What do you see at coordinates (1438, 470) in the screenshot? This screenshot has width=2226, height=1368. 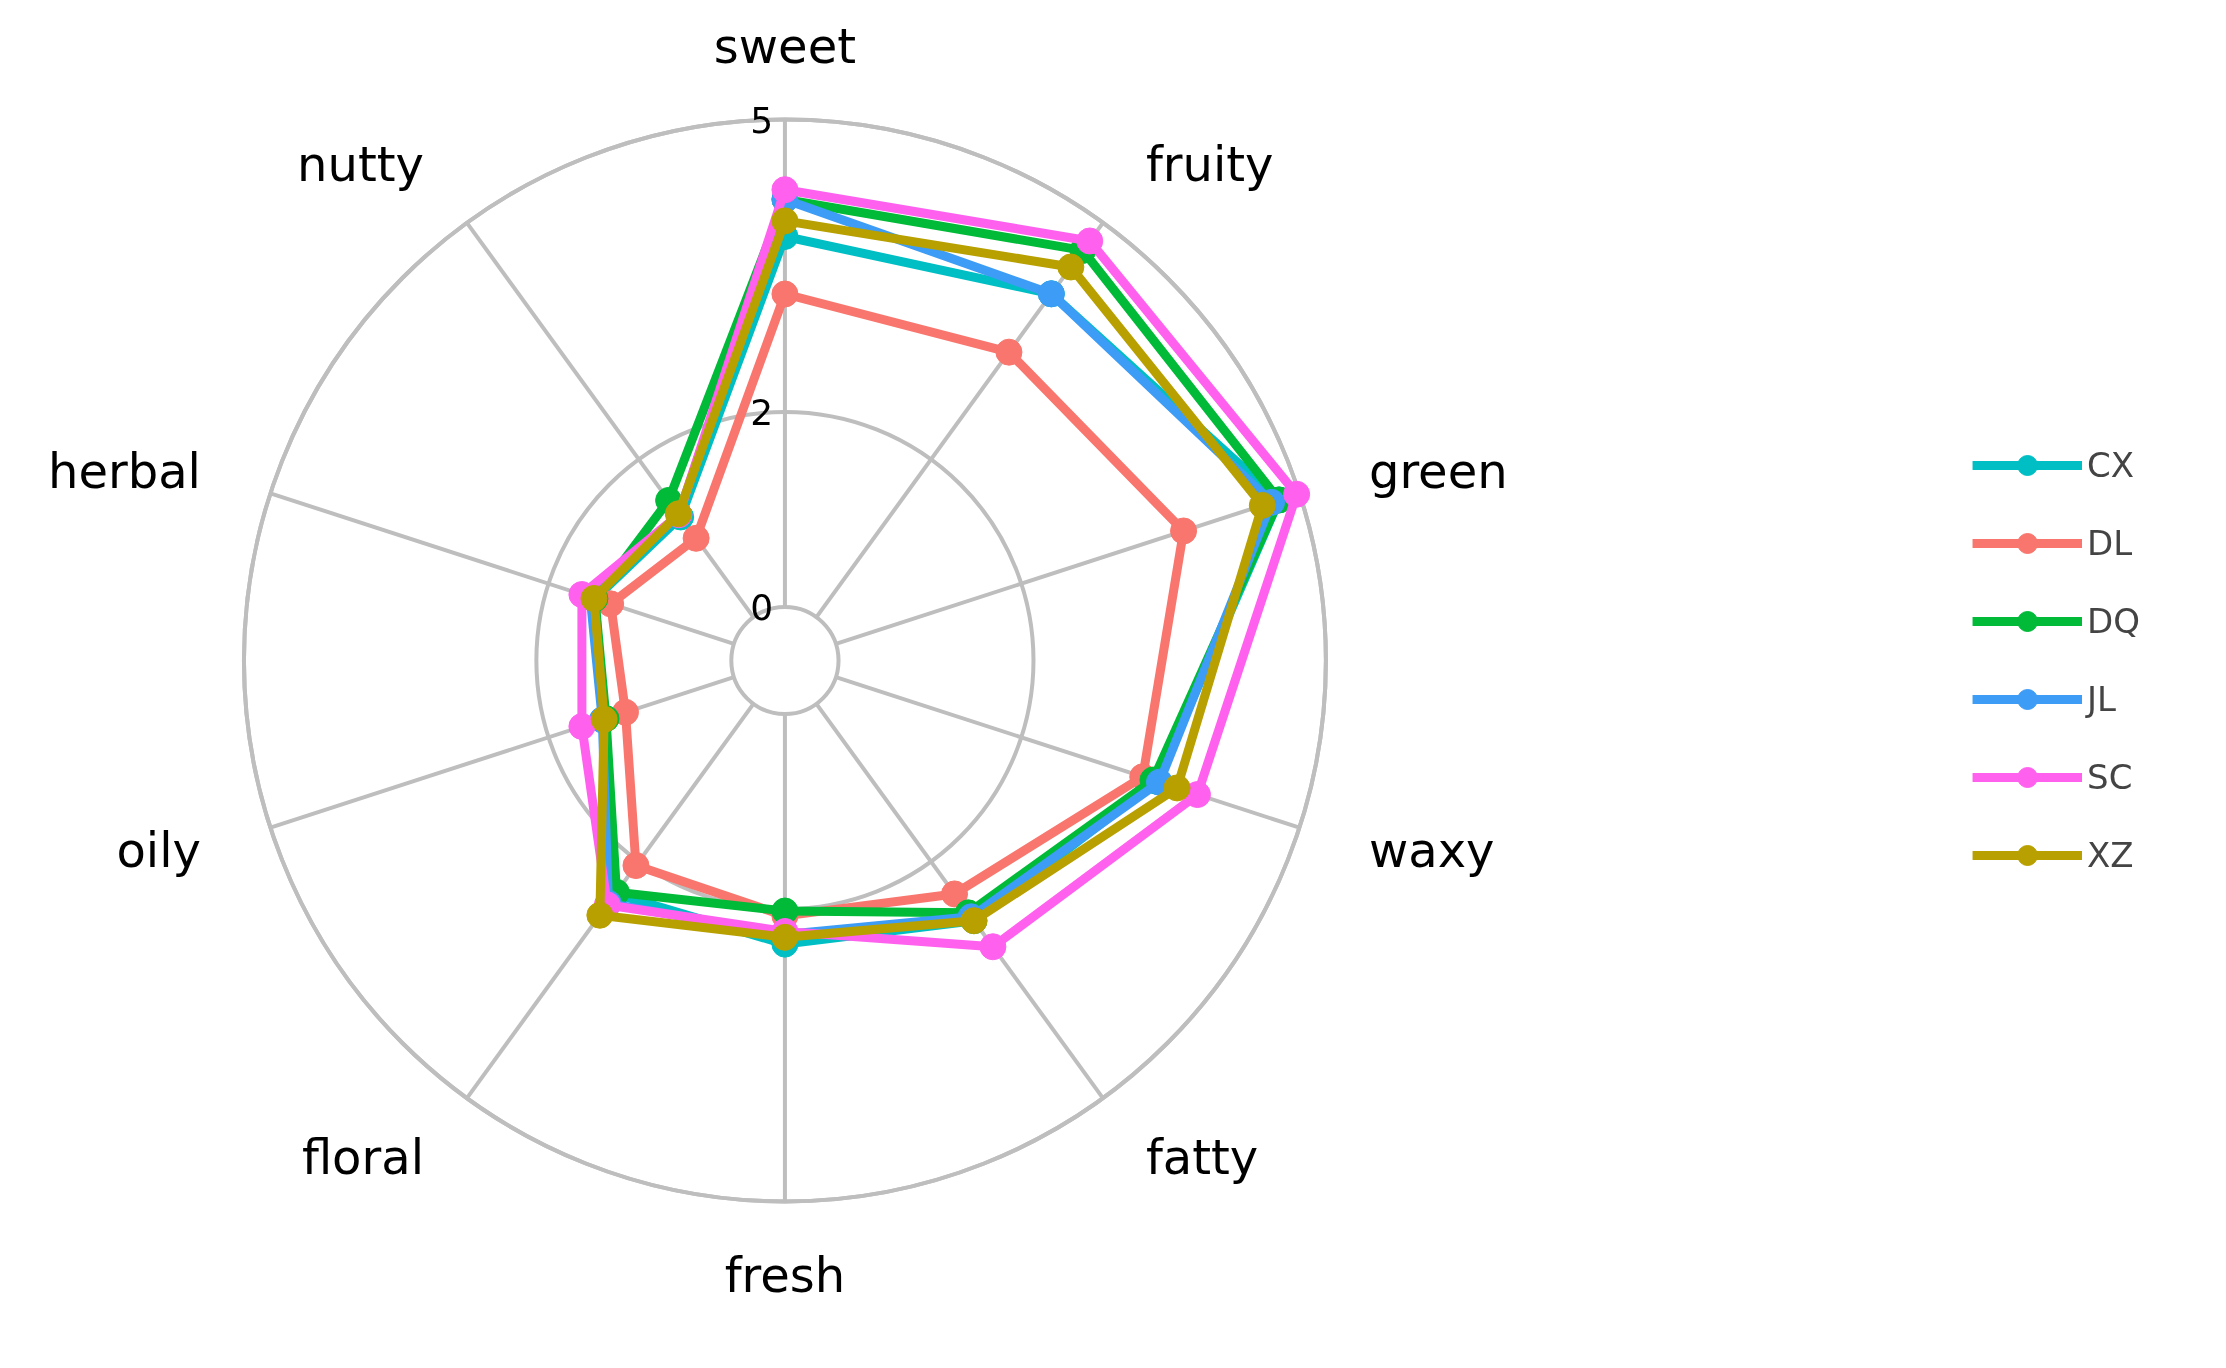 I see `spoke-label: green` at bounding box center [1438, 470].